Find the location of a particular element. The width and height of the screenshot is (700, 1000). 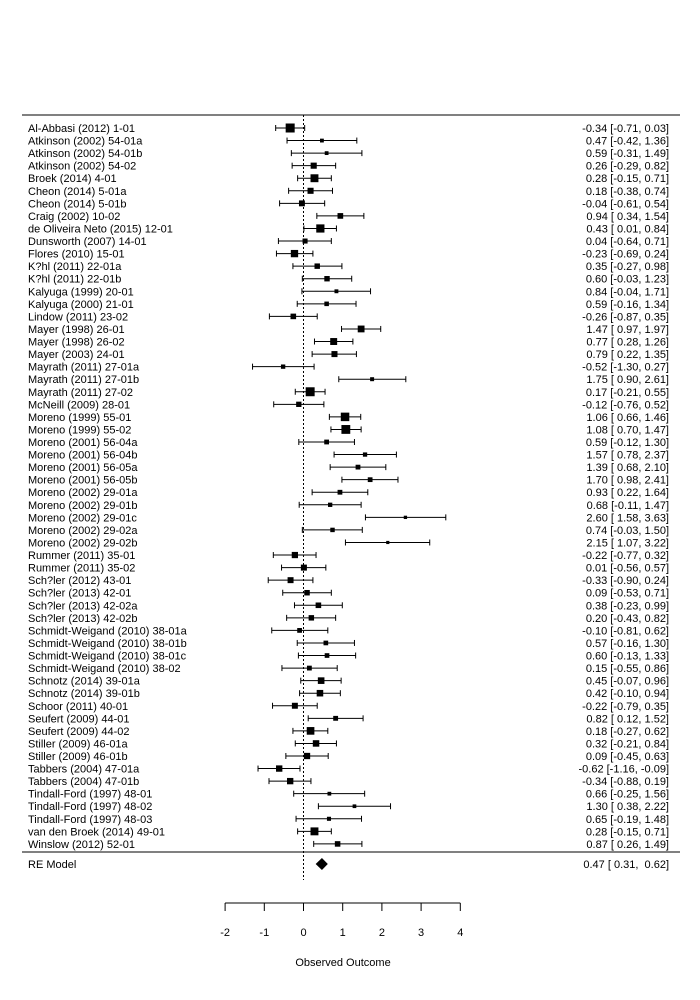

study-row: Stiller (2009) 46-01b 0.09 [-0.45, 0.63] is located at coordinates (348, 757).